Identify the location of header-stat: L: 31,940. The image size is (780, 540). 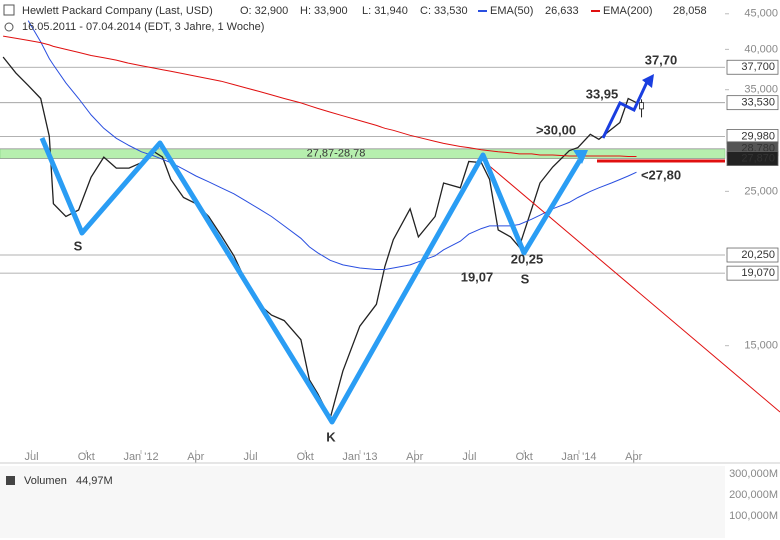
(385, 11).